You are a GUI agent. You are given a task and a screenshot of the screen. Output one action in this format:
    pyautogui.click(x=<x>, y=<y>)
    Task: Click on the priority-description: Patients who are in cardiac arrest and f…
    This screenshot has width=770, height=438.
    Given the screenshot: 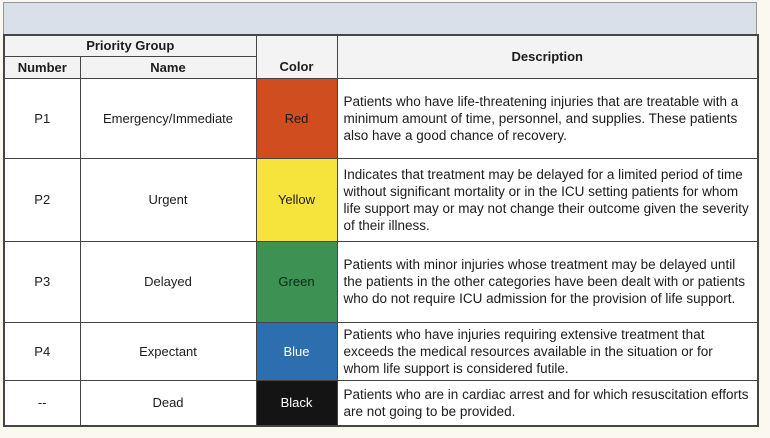 What is the action you would take?
    pyautogui.click(x=547, y=403)
    